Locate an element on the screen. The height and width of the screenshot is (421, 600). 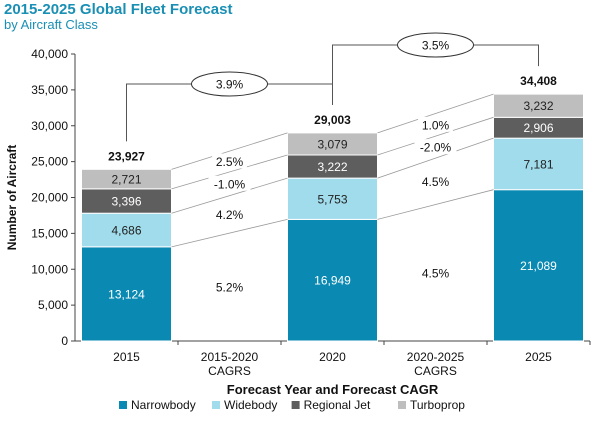
bar-value-label: 3,396 is located at coordinates (126, 202).